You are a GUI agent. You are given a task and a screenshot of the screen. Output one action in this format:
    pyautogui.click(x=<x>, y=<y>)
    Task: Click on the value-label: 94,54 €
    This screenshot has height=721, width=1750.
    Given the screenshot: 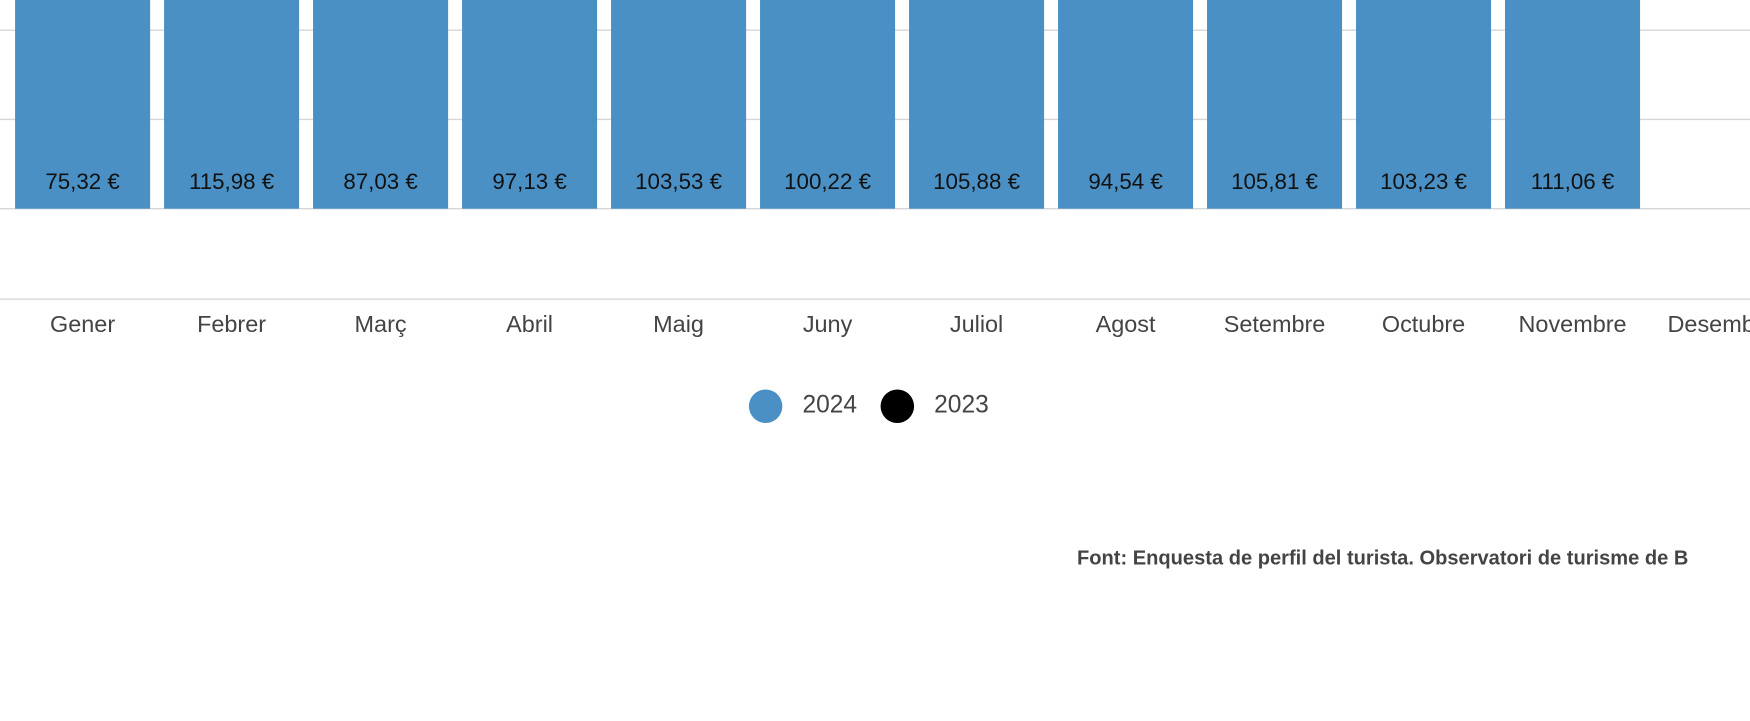 What is the action you would take?
    pyautogui.click(x=1125, y=181)
    